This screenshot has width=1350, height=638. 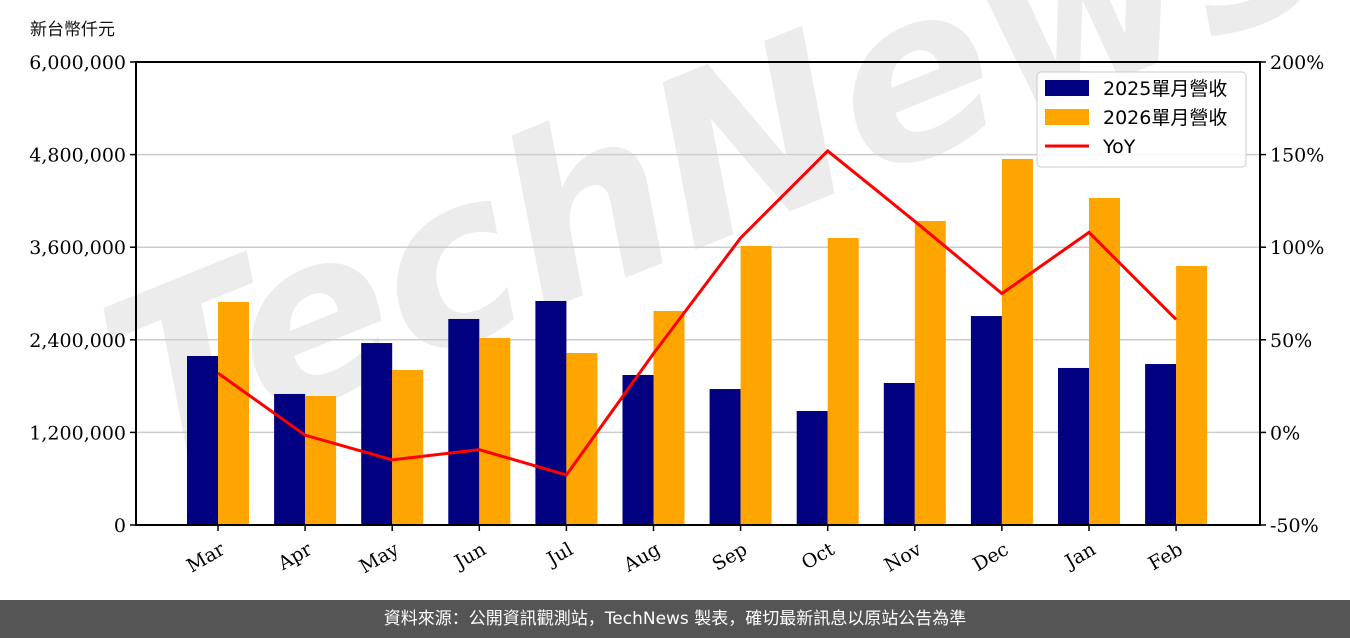 What do you see at coordinates (1297, 248) in the screenshot?
I see `right-axis-tick-label: 100%` at bounding box center [1297, 248].